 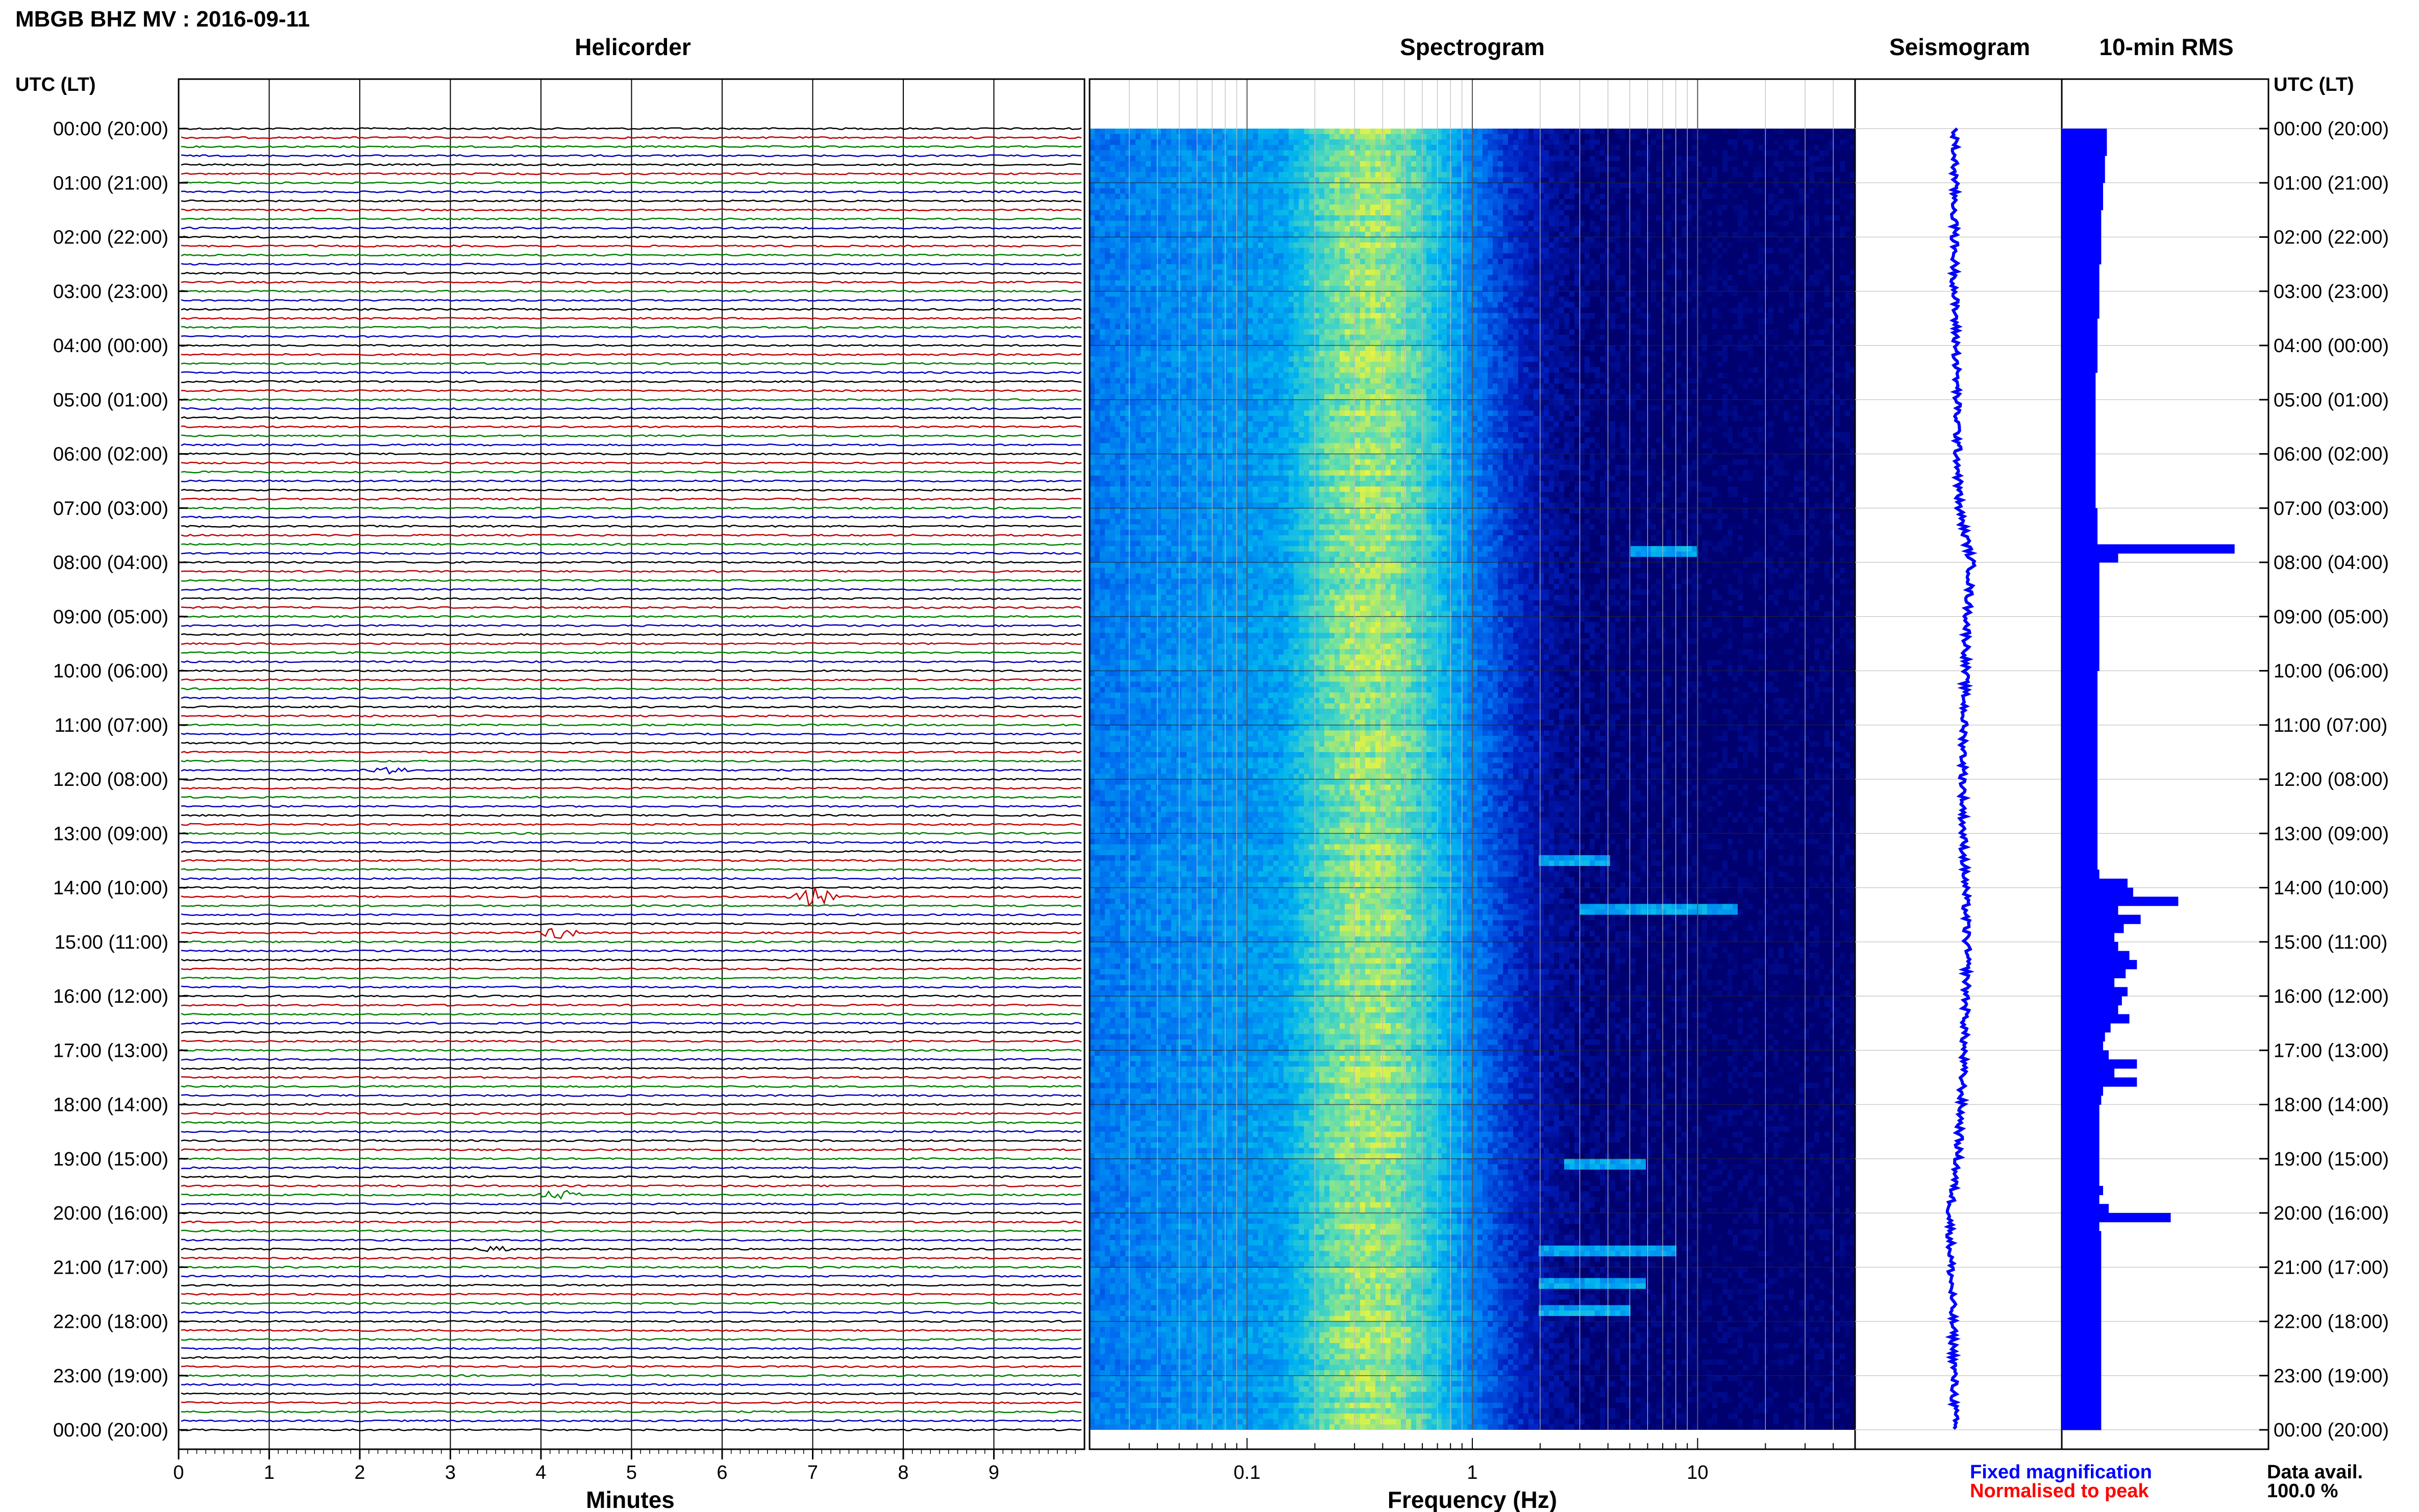 I want to click on helicorder-xtick-label: 8, so click(x=903, y=1472).